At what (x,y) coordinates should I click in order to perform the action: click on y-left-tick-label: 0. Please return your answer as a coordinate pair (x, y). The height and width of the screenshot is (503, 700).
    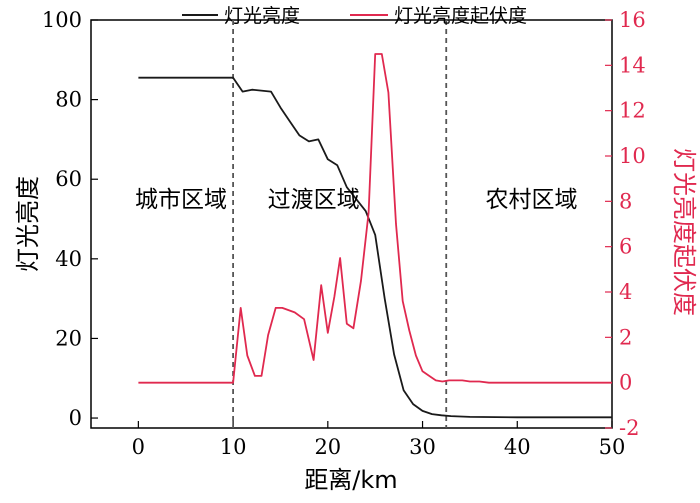
    Looking at the image, I should click on (75, 418).